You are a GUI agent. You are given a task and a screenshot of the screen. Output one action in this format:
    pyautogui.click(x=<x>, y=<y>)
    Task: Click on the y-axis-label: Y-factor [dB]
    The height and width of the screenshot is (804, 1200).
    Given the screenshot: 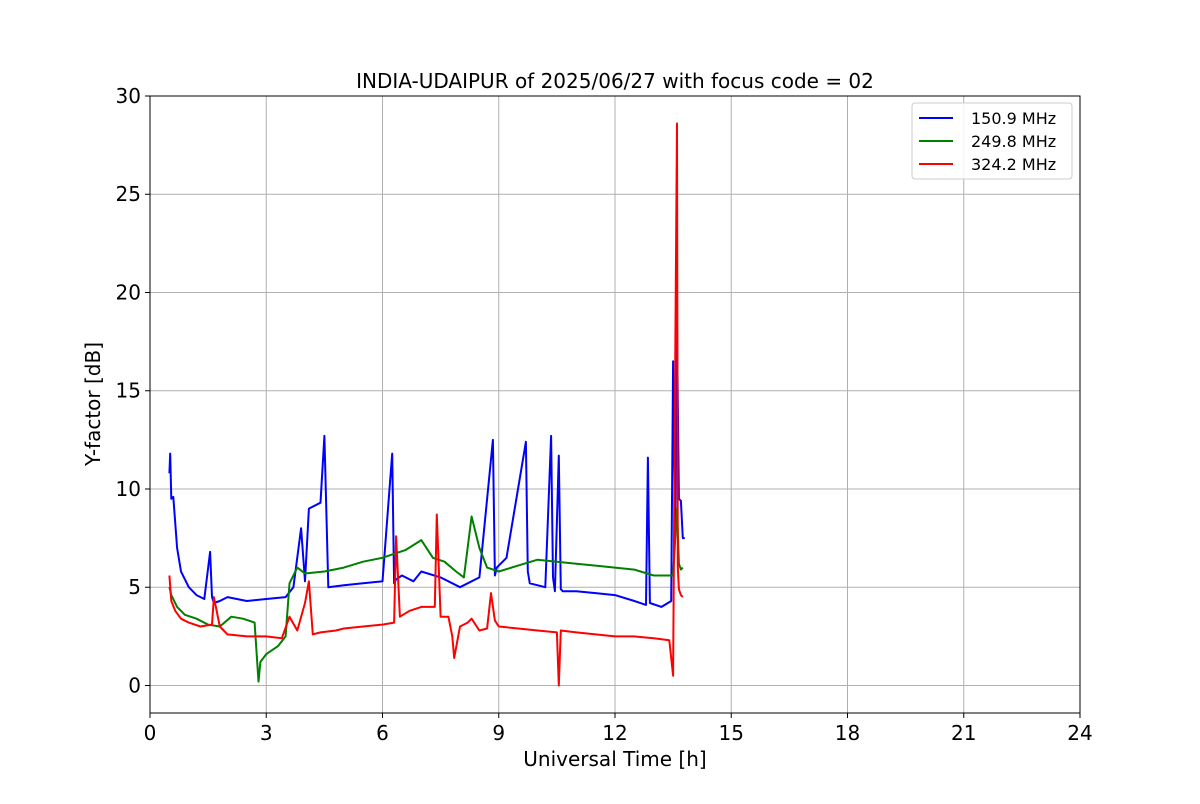 What is the action you would take?
    pyautogui.click(x=93, y=404)
    